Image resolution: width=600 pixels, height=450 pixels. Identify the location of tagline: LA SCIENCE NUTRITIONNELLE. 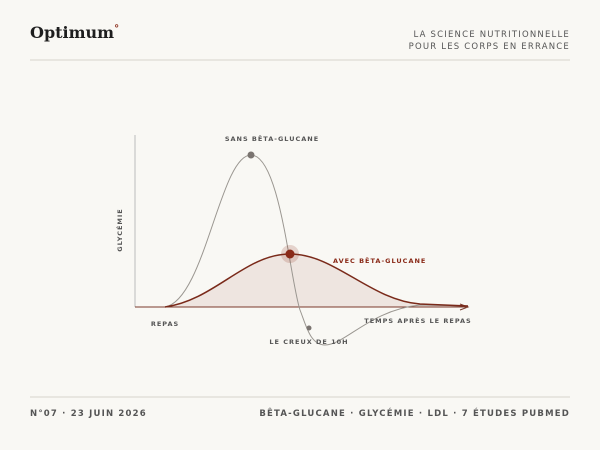
(491, 35).